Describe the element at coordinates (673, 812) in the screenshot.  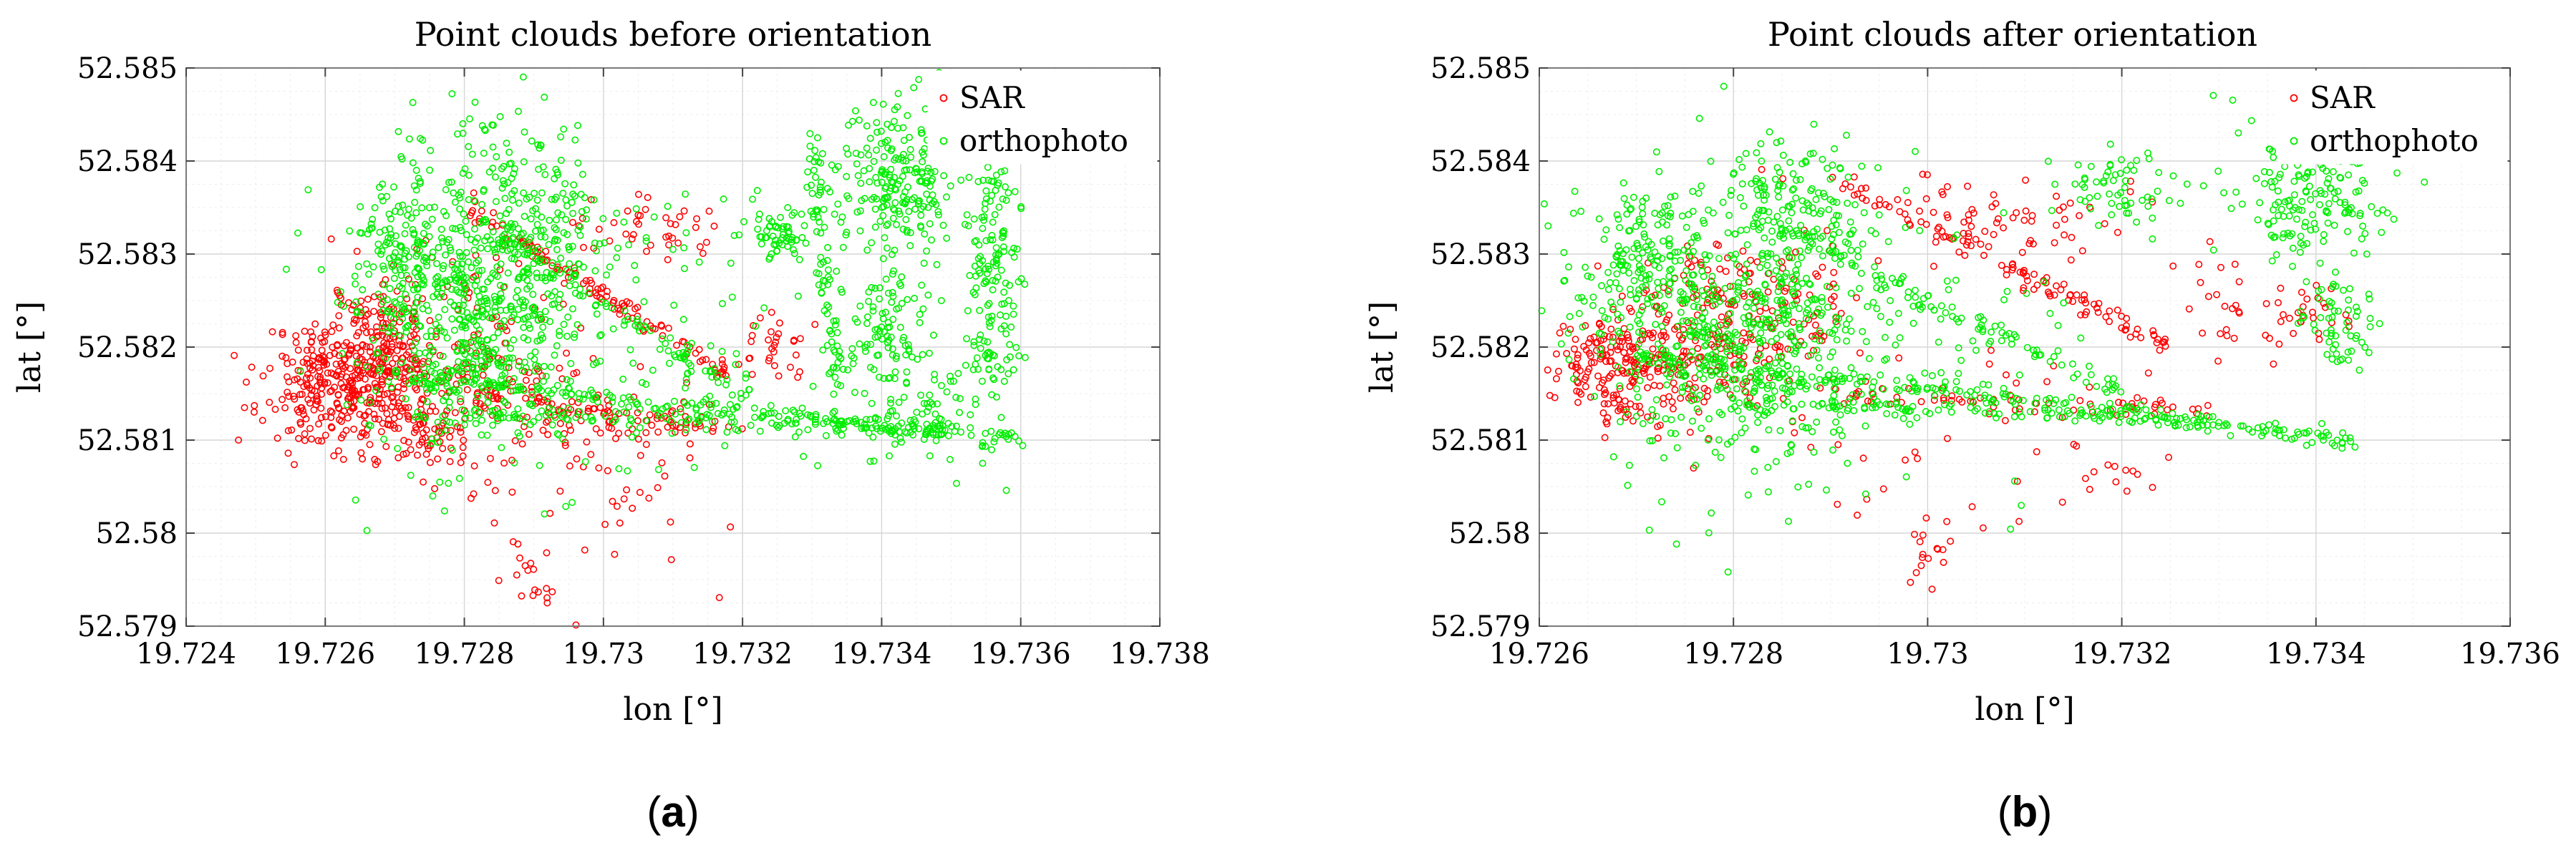
I see `panel-label: (a)` at that location.